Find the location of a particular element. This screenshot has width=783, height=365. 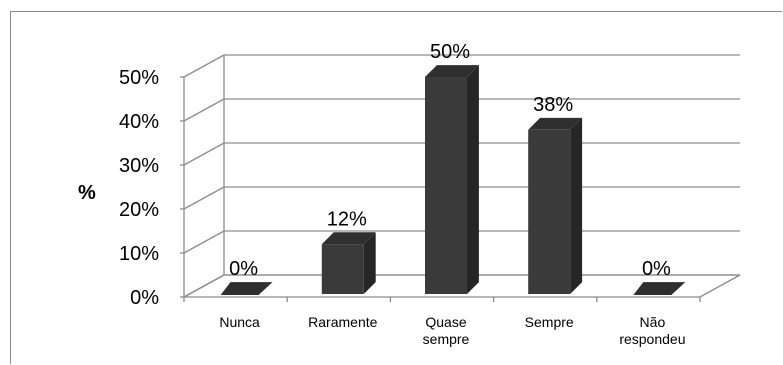

x-tick-label: Sempre is located at coordinates (549, 322).